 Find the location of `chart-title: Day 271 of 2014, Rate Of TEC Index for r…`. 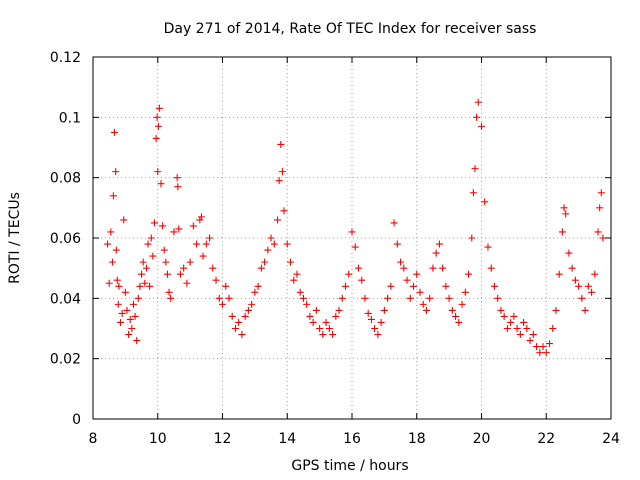

chart-title: Day 271 of 2014, Rate Of TEC Index for r… is located at coordinates (350, 29).